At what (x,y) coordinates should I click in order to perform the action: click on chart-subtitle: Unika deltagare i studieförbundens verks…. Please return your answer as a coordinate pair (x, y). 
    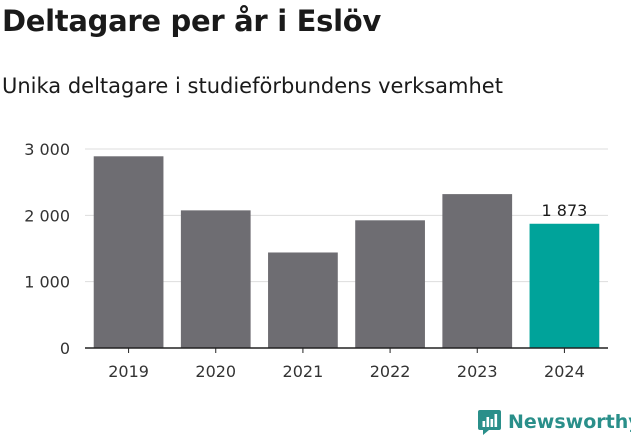
    Looking at the image, I should click on (252, 86).